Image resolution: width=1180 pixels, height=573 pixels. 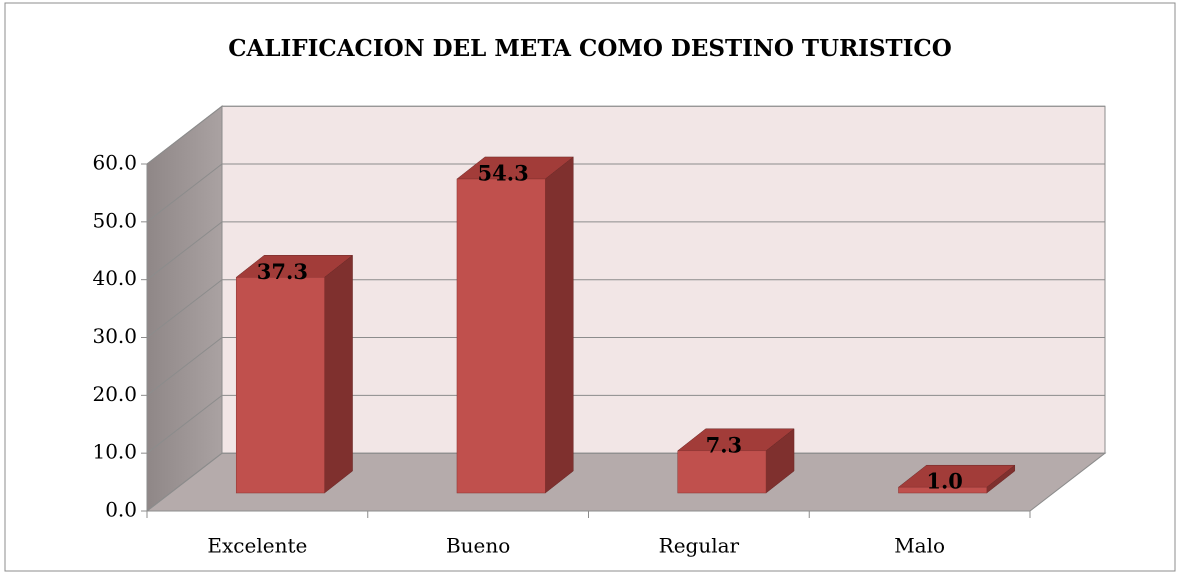 I want to click on x-tick-label: Bueno, so click(x=478, y=546).